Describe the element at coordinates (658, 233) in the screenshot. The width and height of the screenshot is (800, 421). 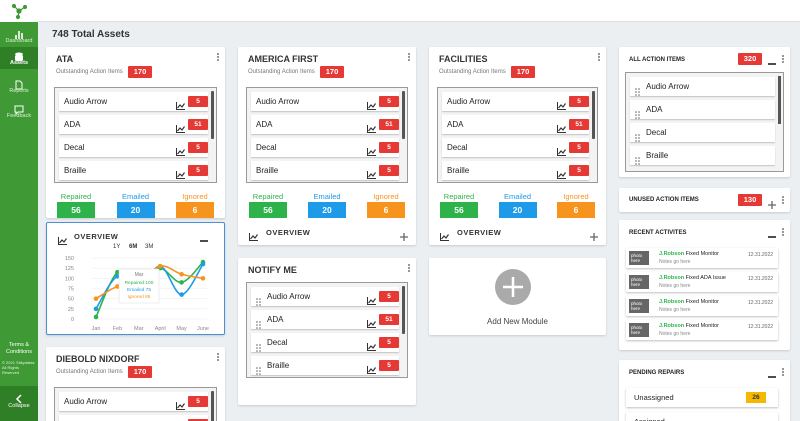
I see `panel-title: RECENT ACTIVITES` at that location.